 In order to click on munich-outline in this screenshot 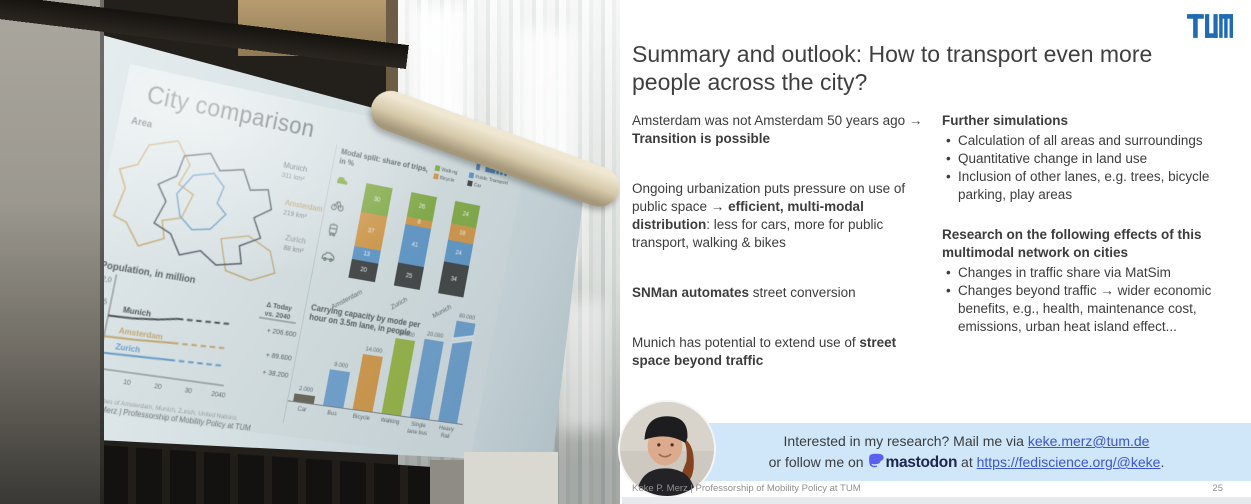, I will do `click(211, 208)`.